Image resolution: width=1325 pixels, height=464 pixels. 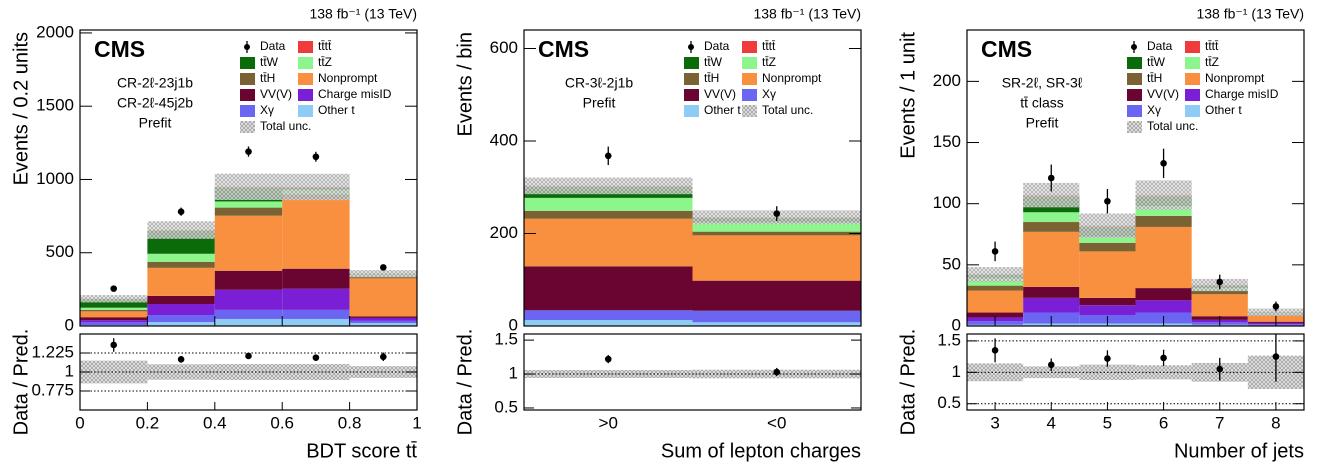 What do you see at coordinates (1156, 62) in the screenshot?
I see `legend-label: tt̄W` at bounding box center [1156, 62].